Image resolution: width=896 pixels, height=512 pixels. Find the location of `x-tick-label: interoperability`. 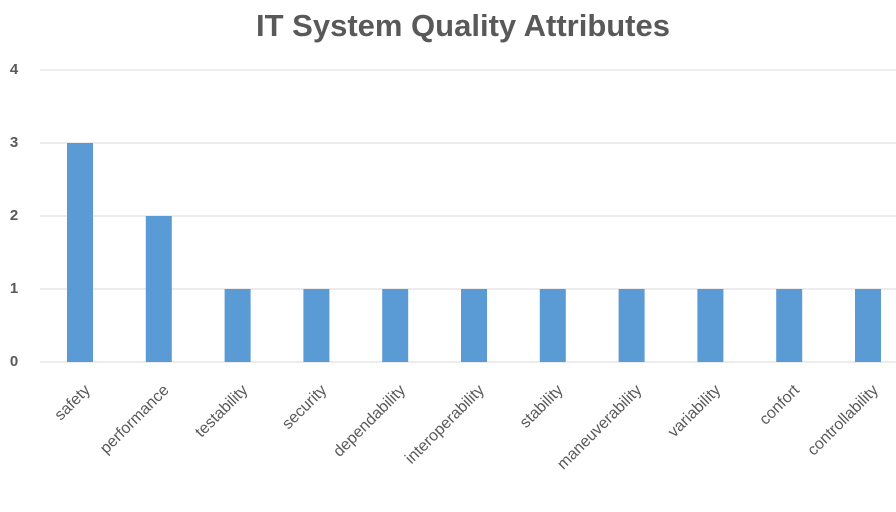

x-tick-label: interoperability is located at coordinates (445, 425).